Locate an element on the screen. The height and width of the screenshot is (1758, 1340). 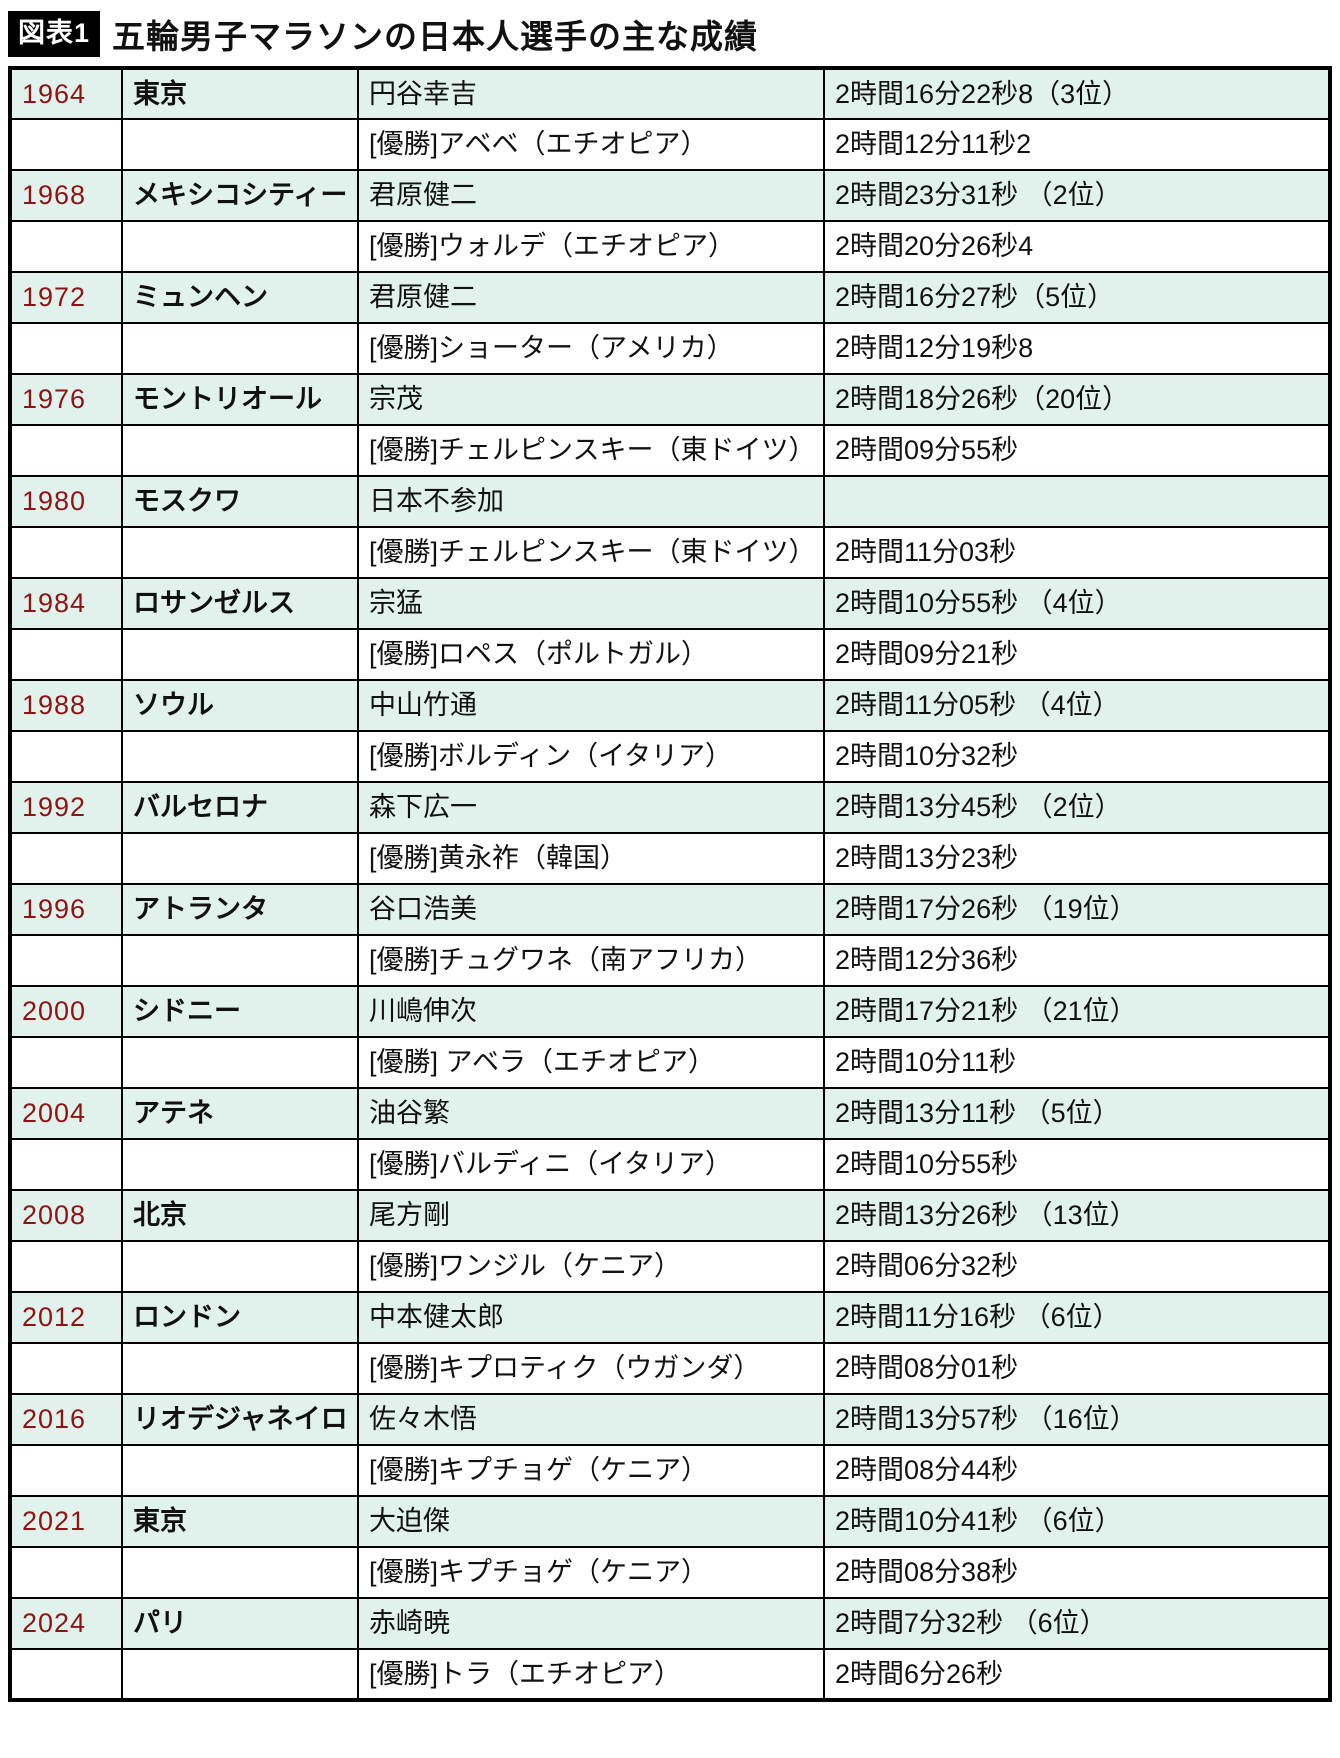
athlete-time-cell: 2時間10分55秒 （4位） is located at coordinates (1077, 603).